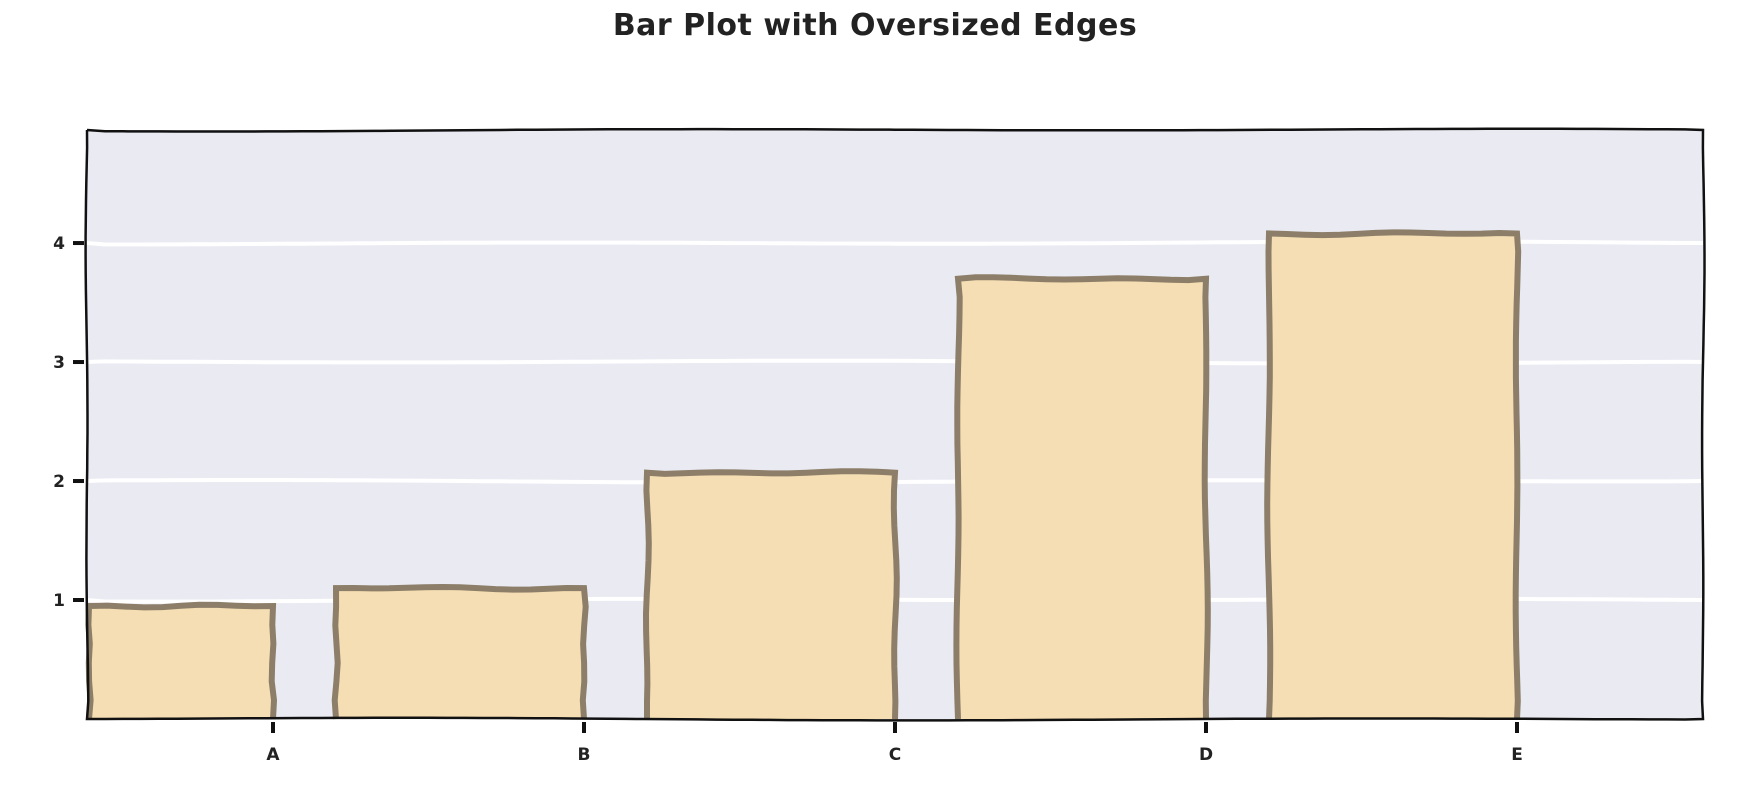 The image size is (1750, 812). What do you see at coordinates (894, 743) in the screenshot?
I see `x-axis: A B C D E` at bounding box center [894, 743].